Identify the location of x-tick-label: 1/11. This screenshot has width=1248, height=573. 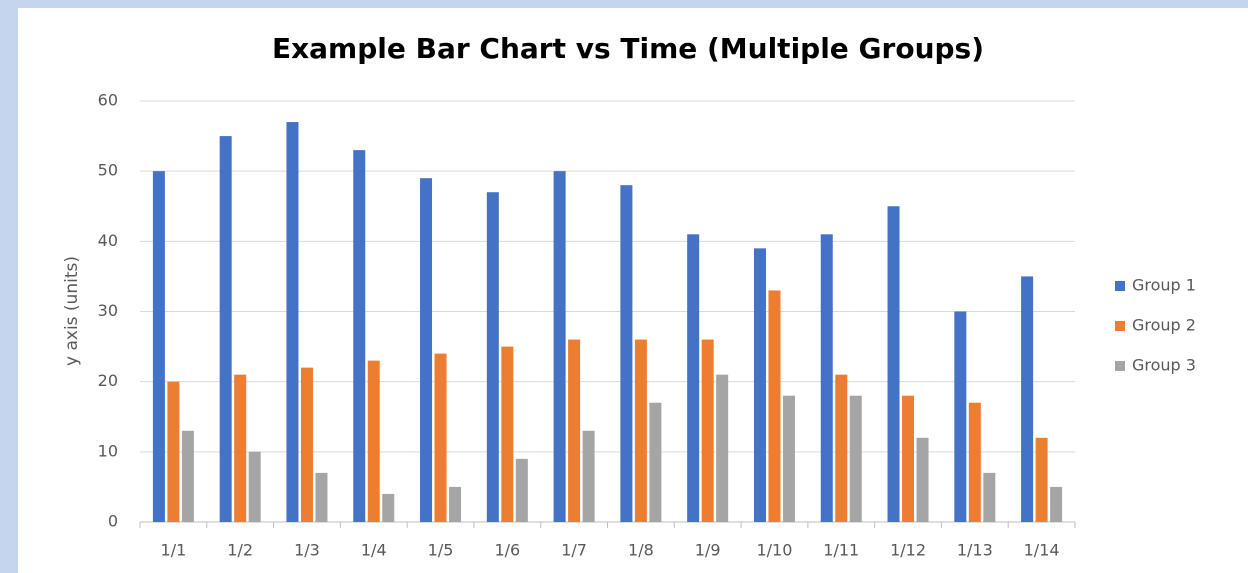
(841, 550).